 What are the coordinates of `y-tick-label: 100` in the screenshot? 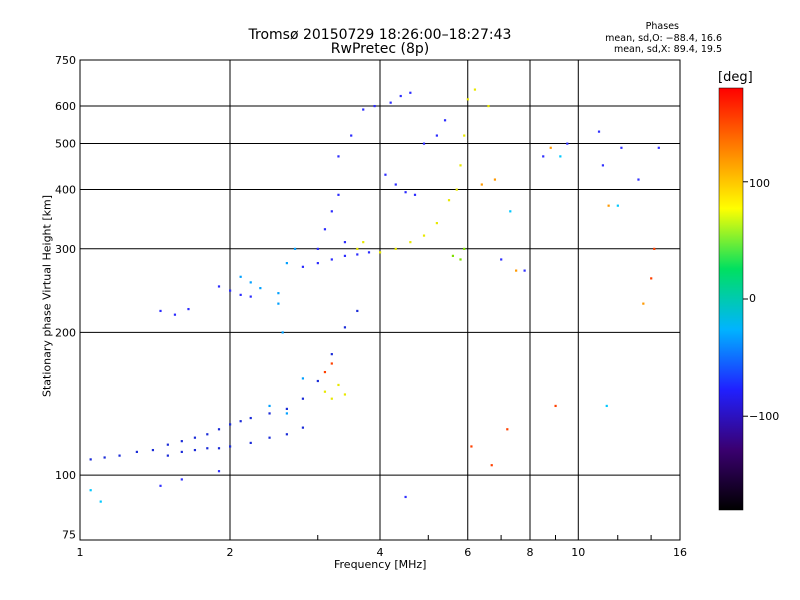 It's located at (65, 475).